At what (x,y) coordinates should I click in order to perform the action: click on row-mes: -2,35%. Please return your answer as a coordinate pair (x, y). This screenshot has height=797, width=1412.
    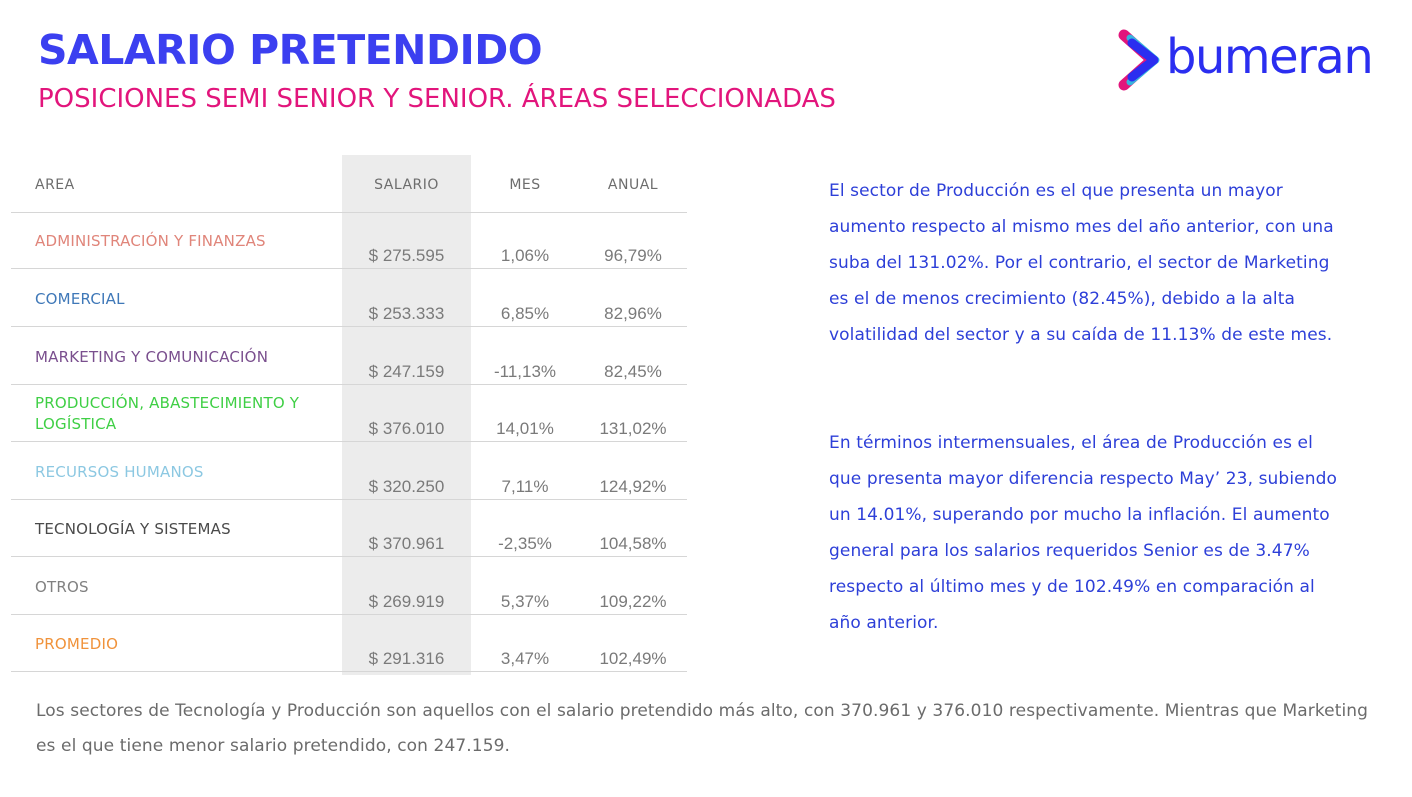
    Looking at the image, I should click on (525, 543).